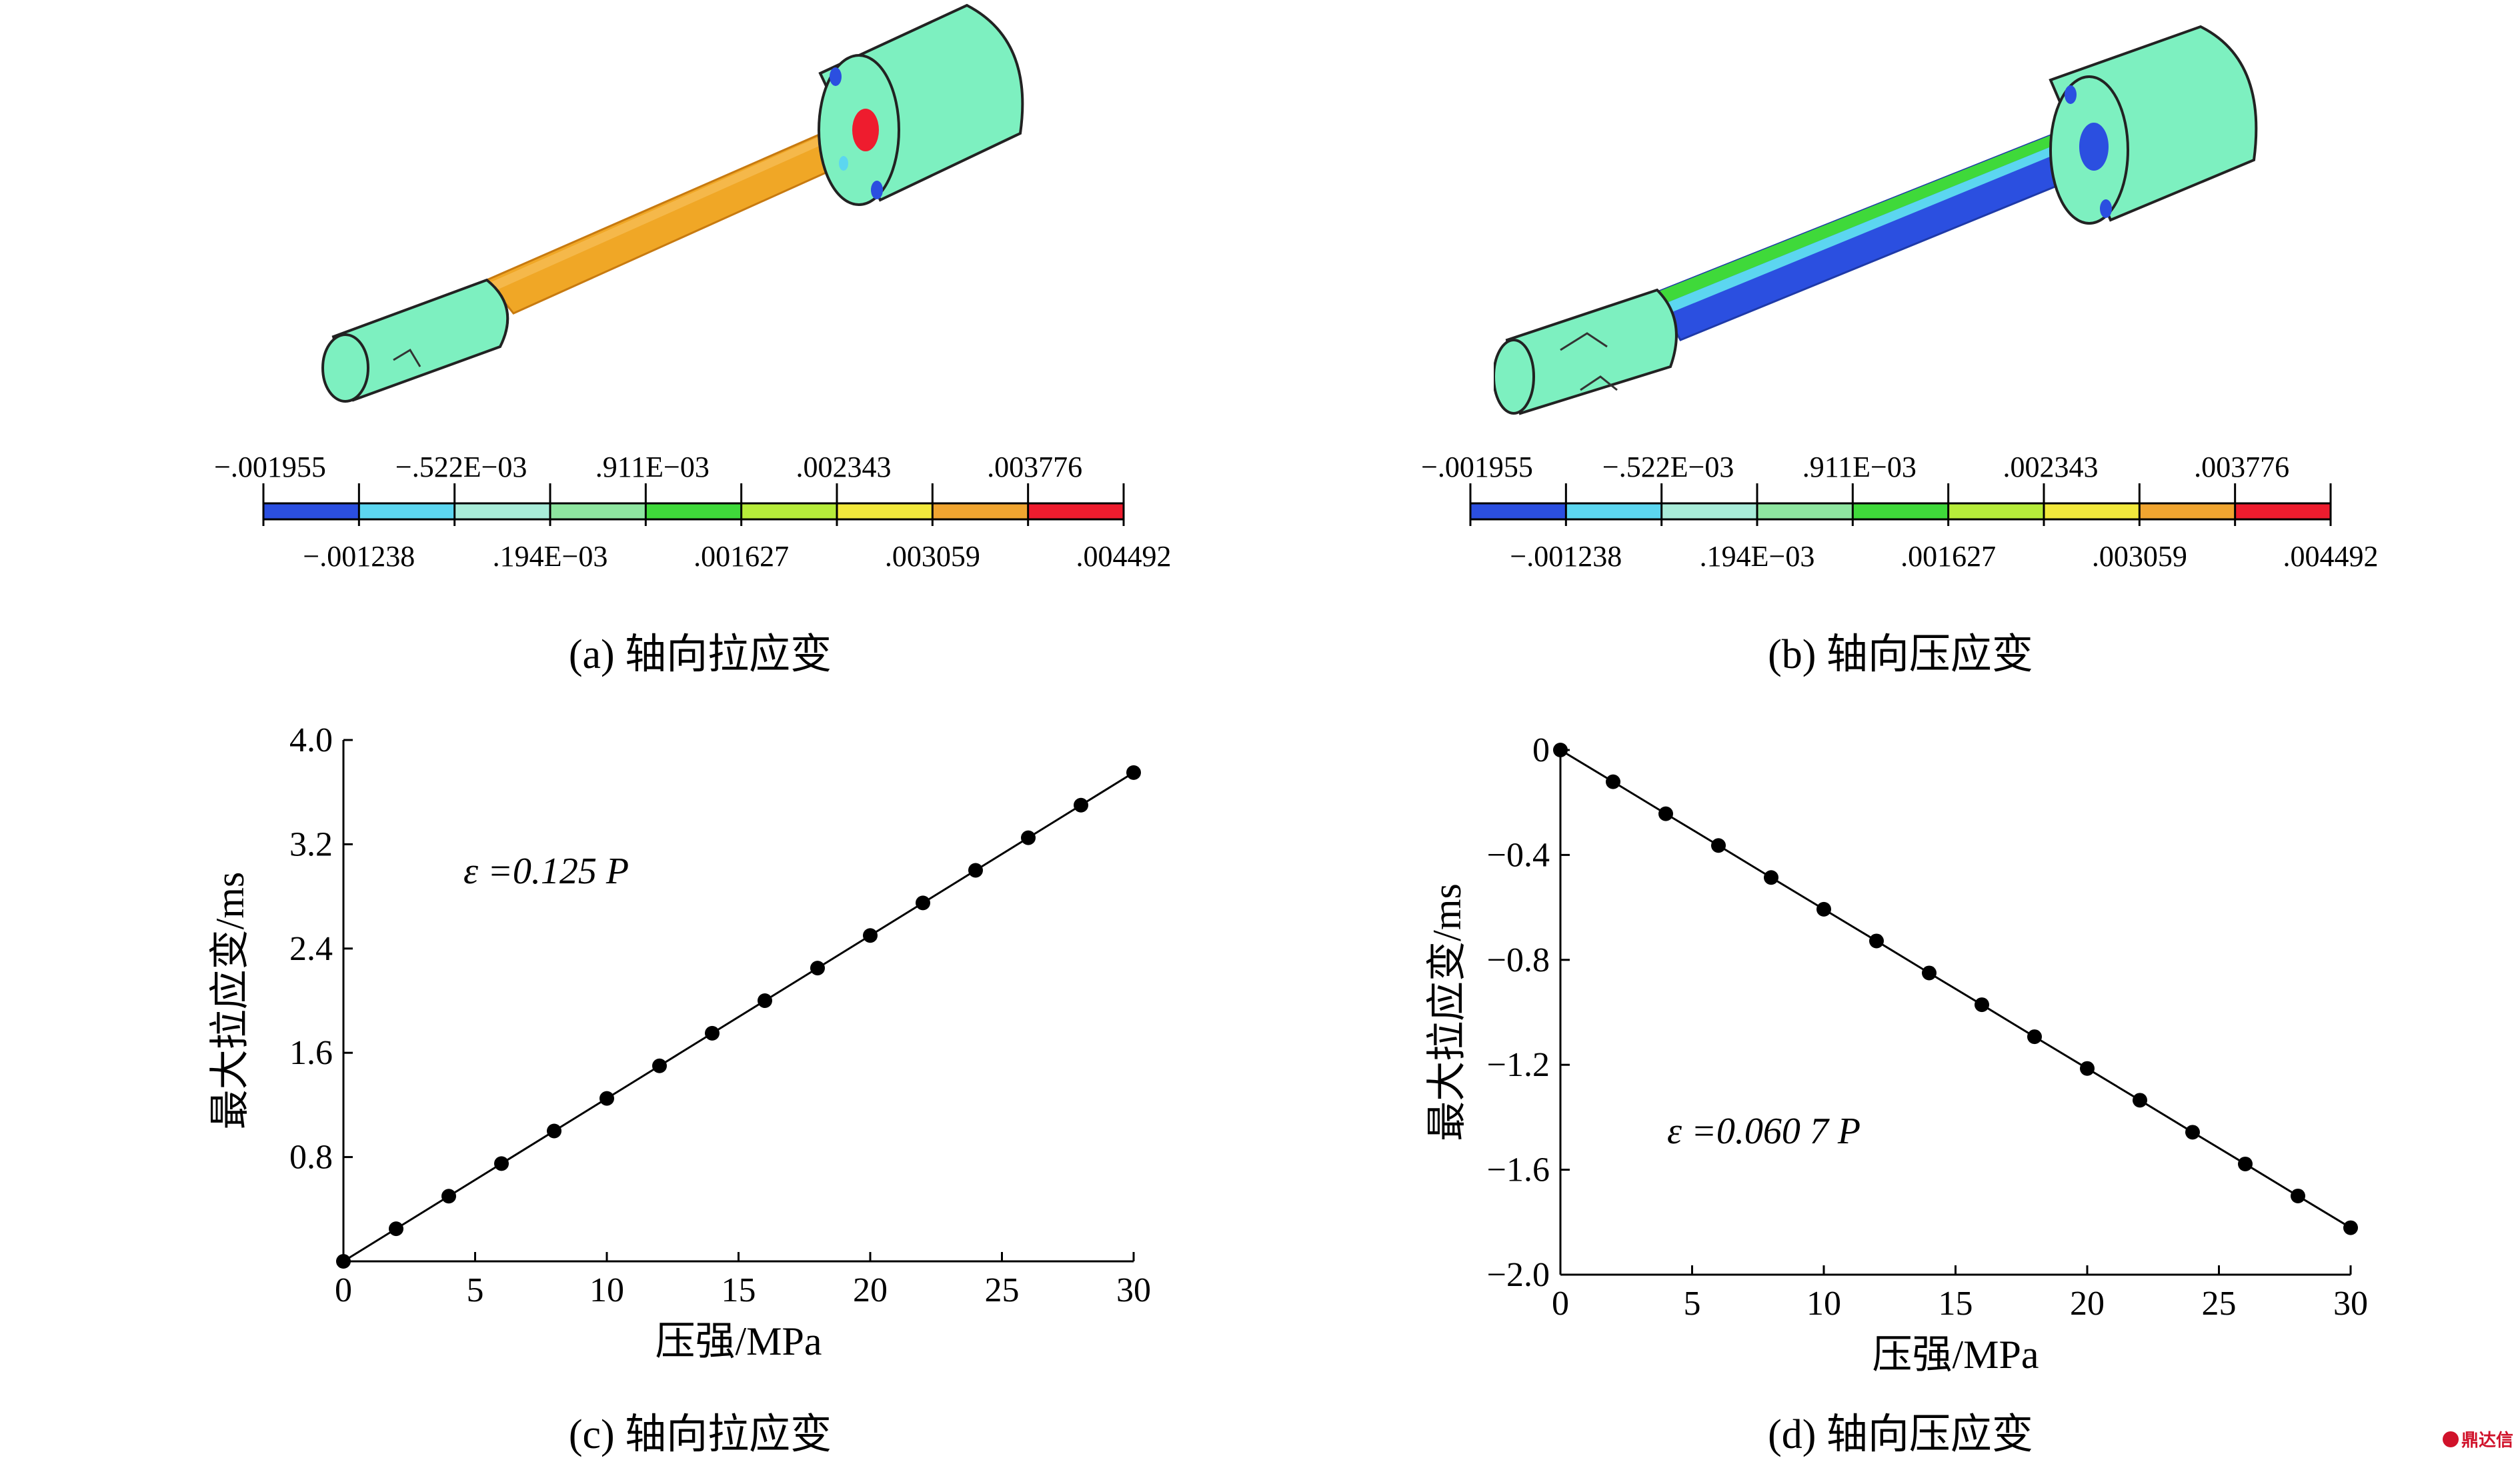 The width and height of the screenshot is (2520, 1460). I want to click on x-tick-label: 0, so click(1560, 1304).